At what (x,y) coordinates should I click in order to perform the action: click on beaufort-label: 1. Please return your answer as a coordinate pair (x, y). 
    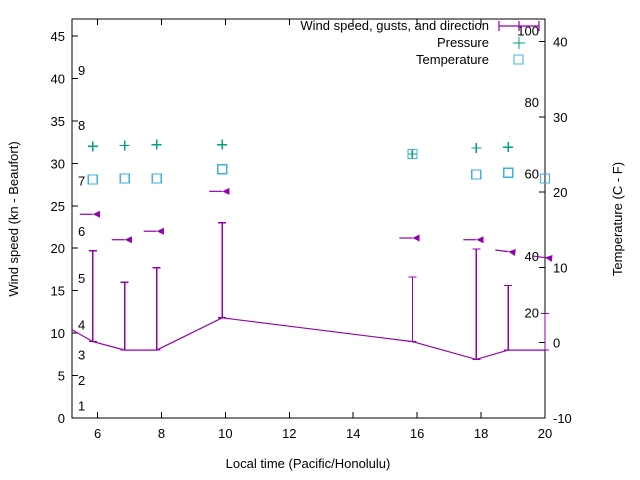
    Looking at the image, I should click on (81, 405).